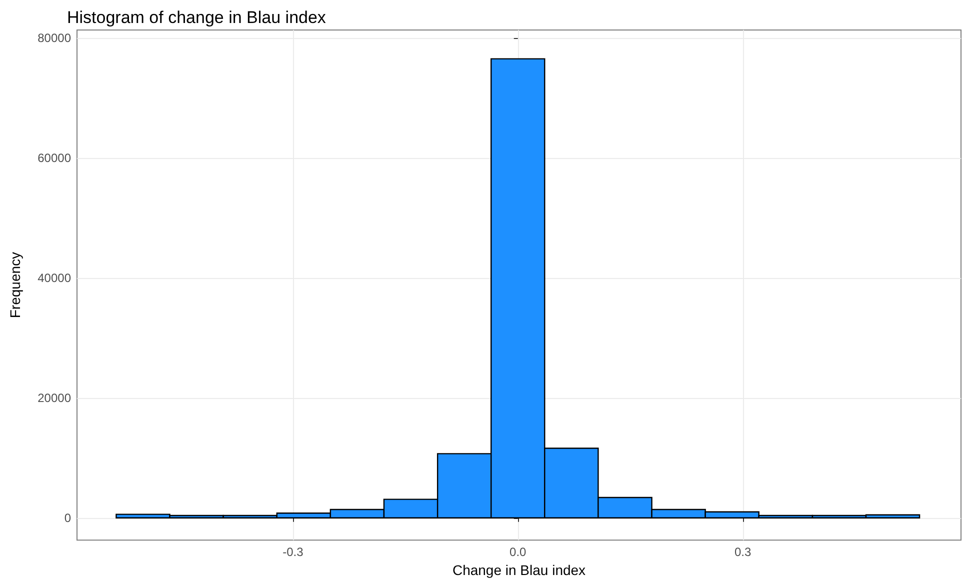 This screenshot has width=965, height=582. Describe the element at coordinates (55, 397) in the screenshot. I see `y-tick-label: 20000` at that location.